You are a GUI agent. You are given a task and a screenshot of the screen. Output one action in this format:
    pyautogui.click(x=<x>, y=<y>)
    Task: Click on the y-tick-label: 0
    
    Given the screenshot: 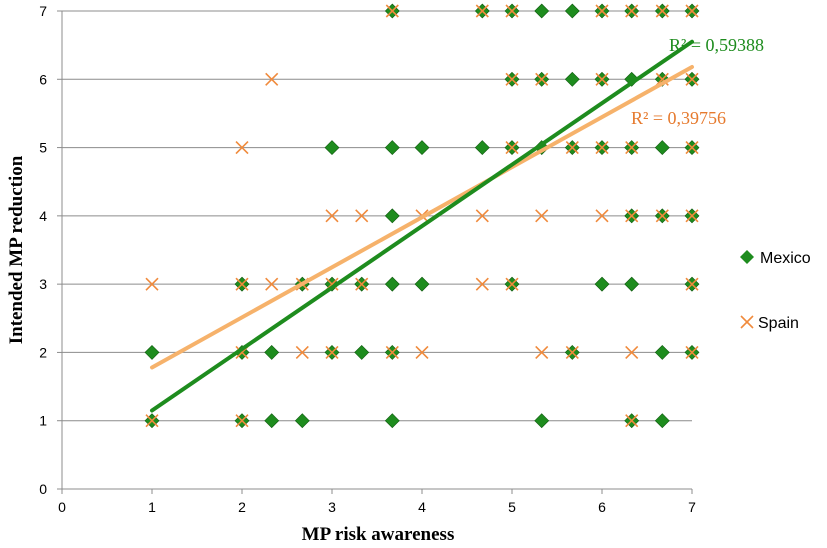 What is the action you would take?
    pyautogui.click(x=43, y=489)
    